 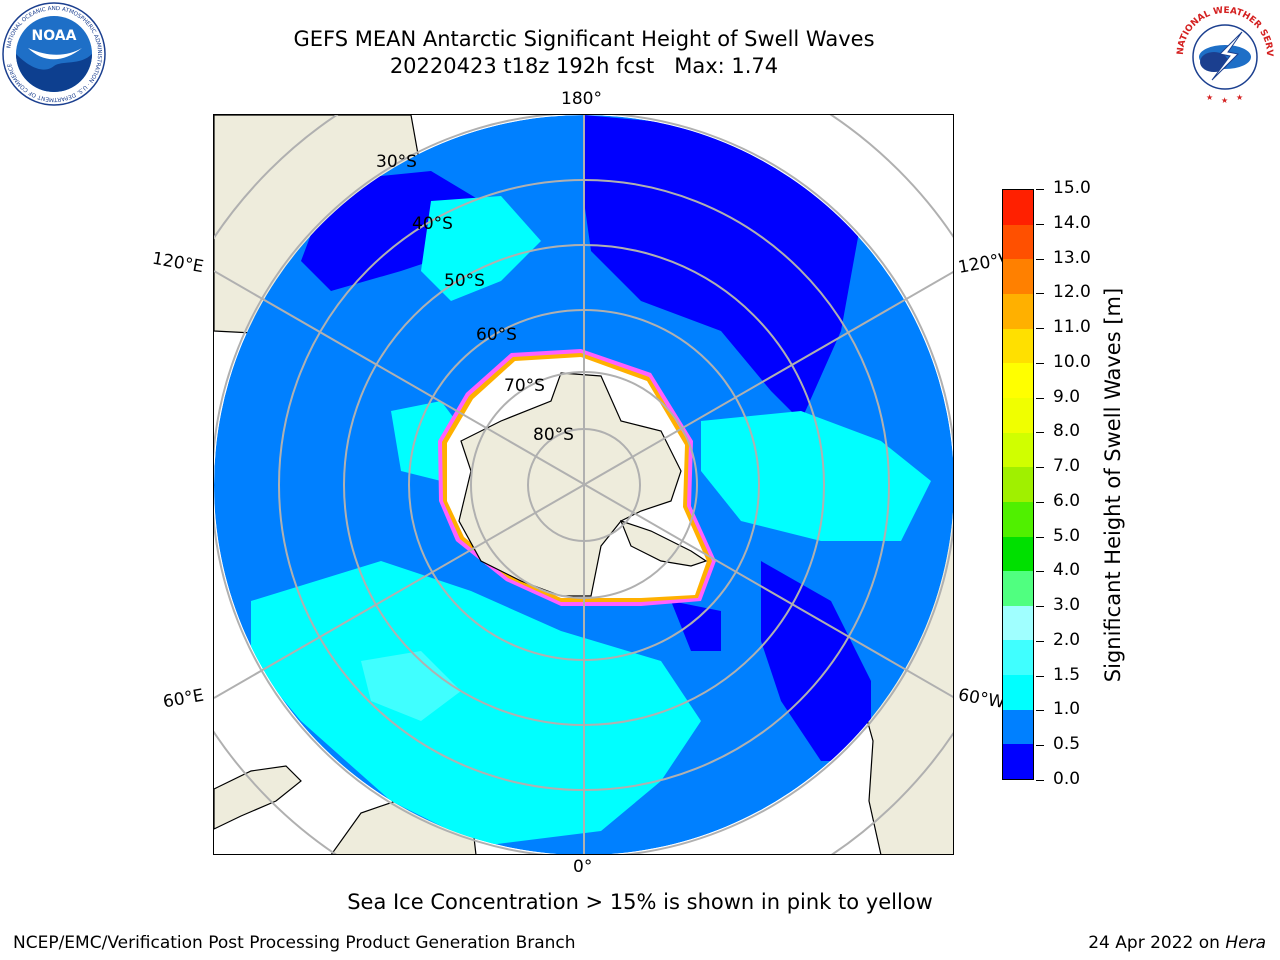 I want to click on colorbar, so click(x=1018, y=484).